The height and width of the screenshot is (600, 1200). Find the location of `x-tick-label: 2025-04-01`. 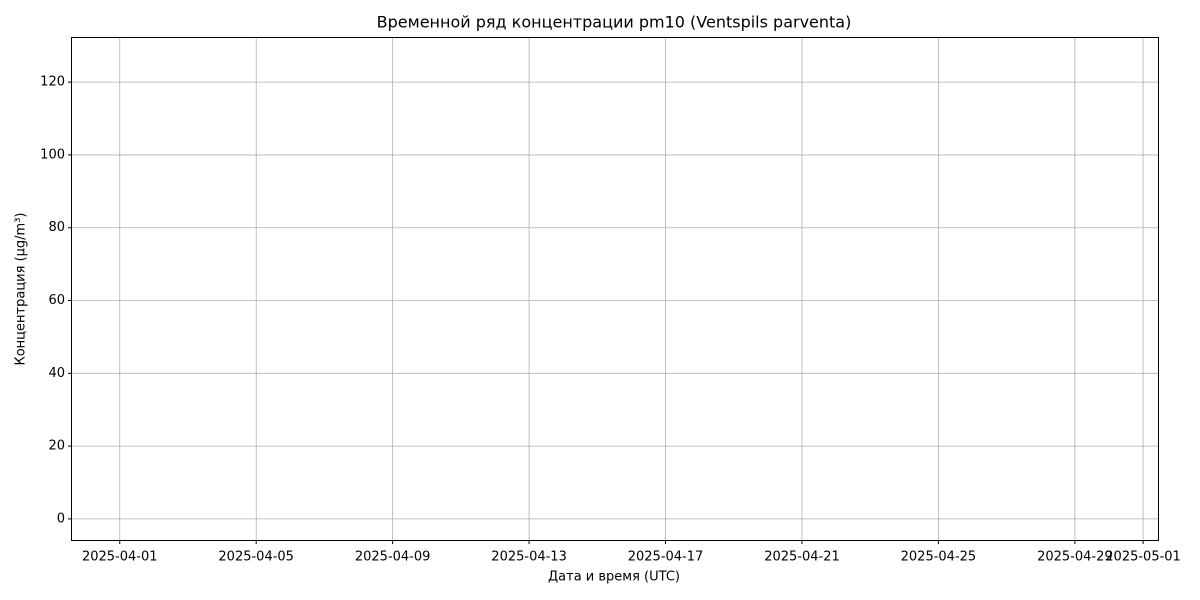

x-tick-label: 2025-04-01 is located at coordinates (120, 557).